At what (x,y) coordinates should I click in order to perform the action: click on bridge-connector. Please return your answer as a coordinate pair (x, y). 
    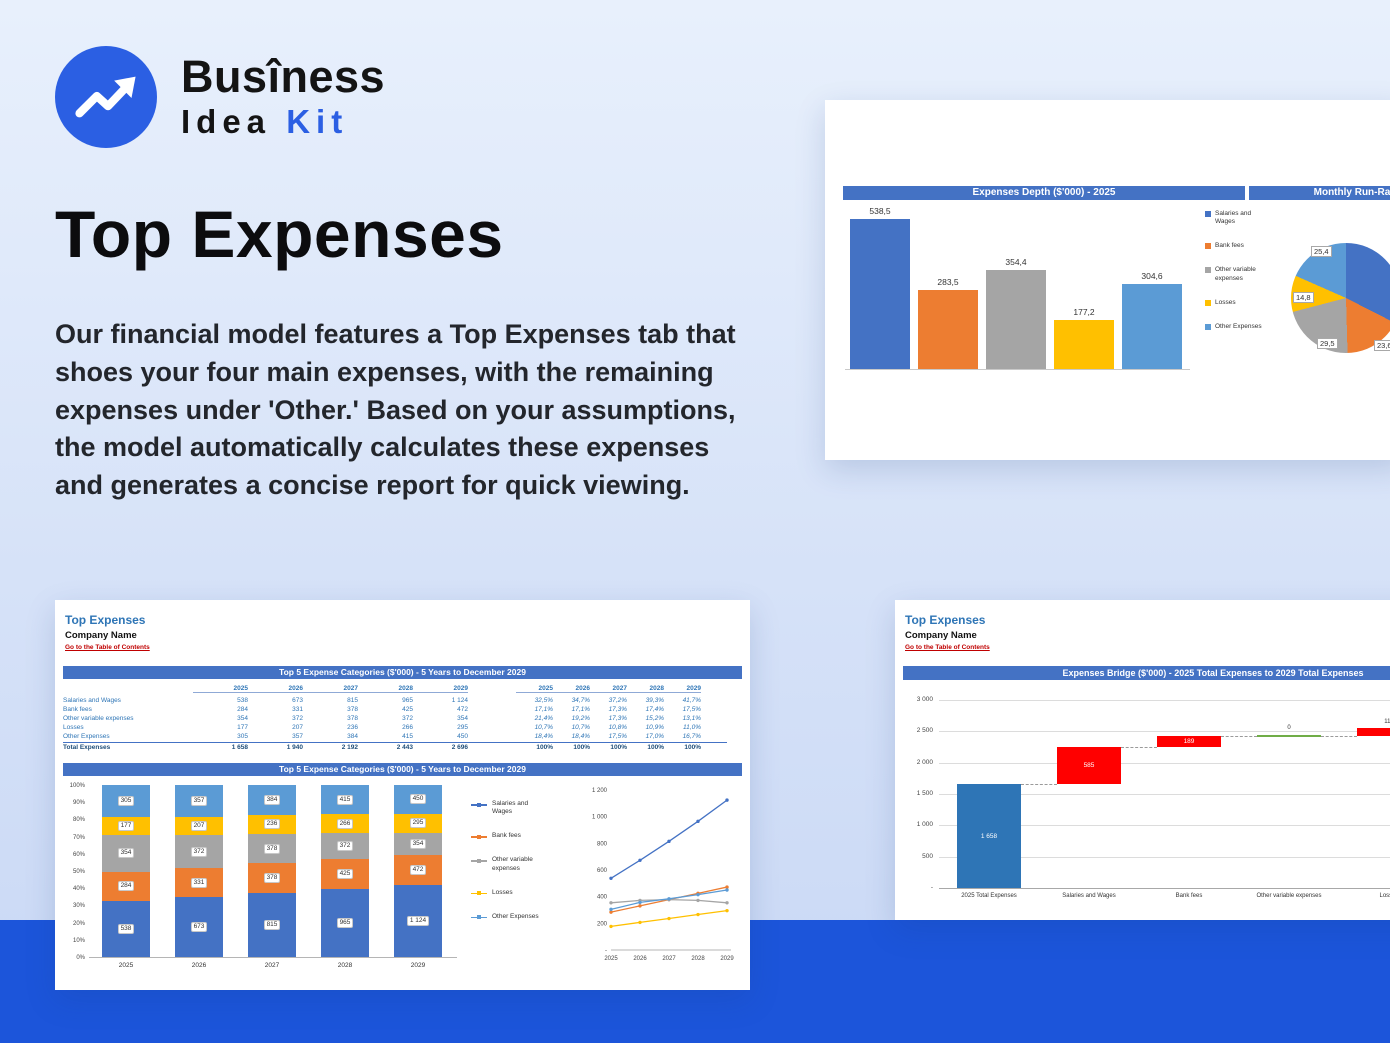
    Looking at the image, I should click on (1339, 736).